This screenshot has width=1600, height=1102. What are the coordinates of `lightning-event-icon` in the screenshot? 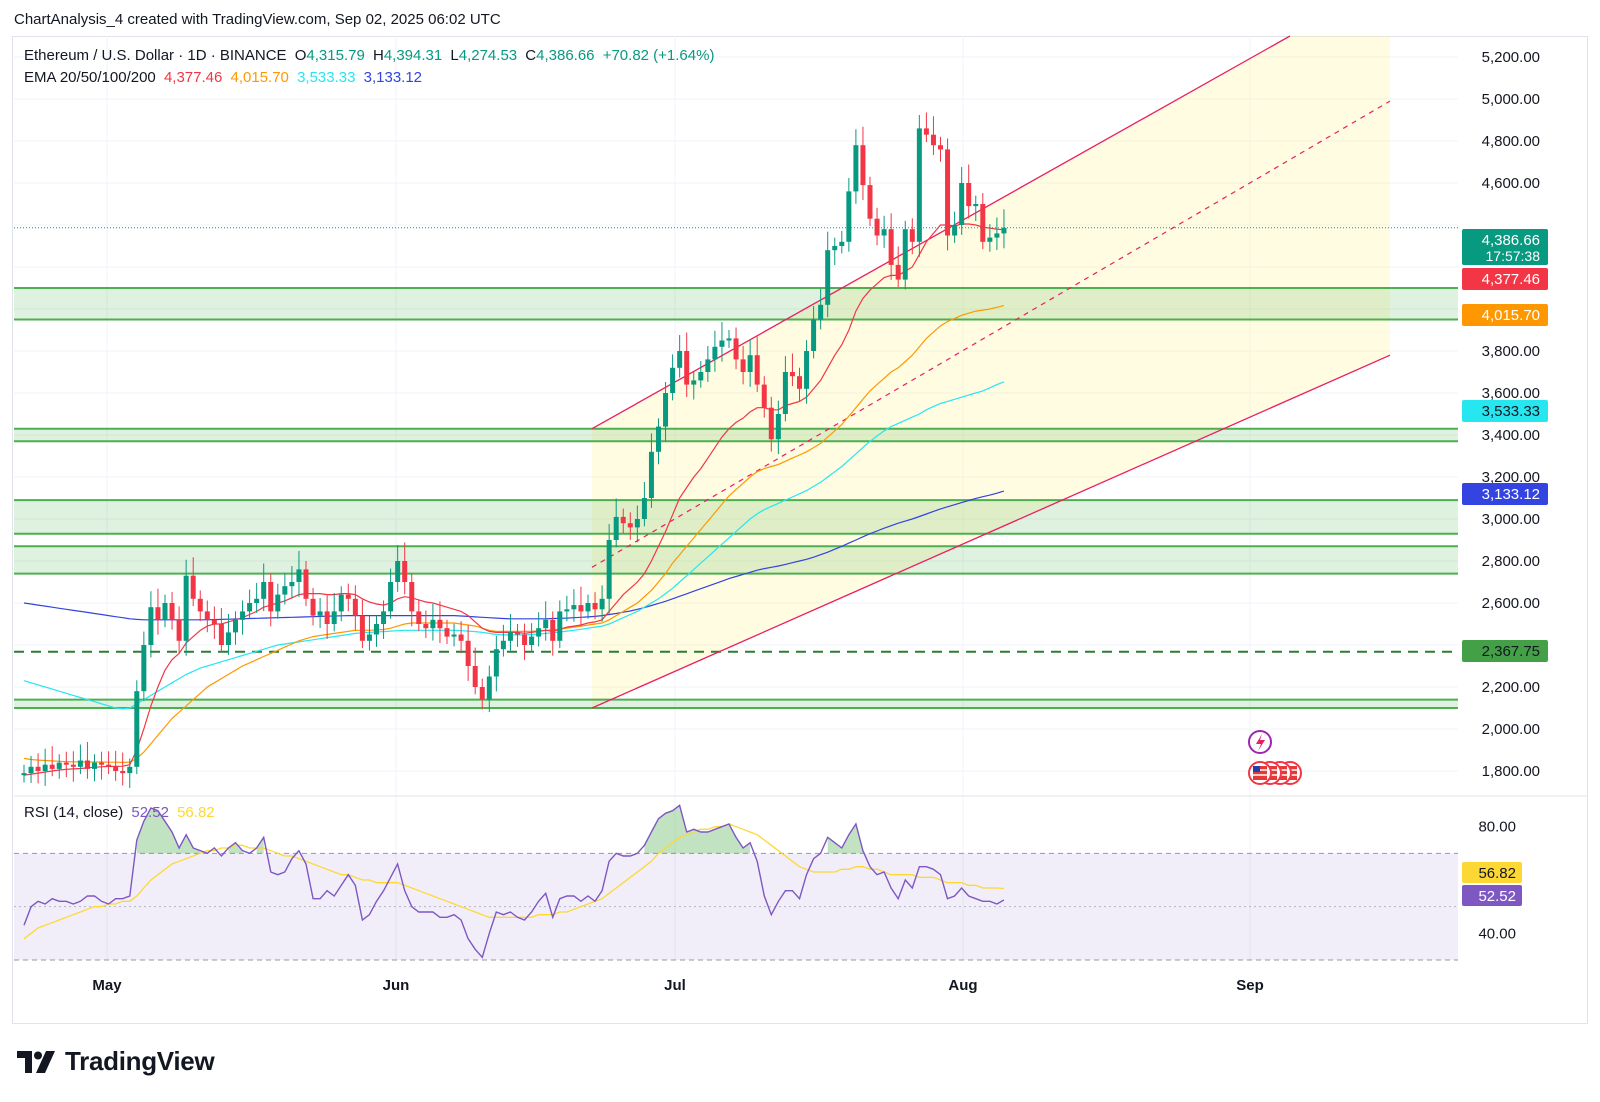 It's located at (1260, 742).